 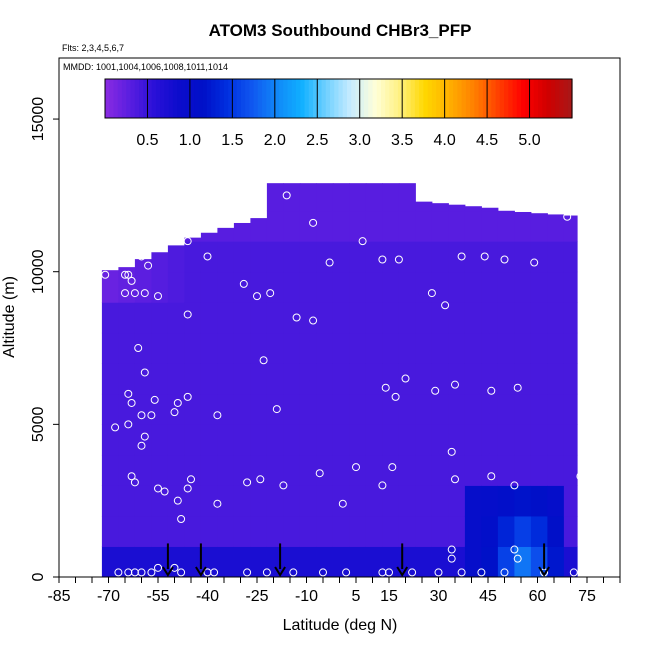 What do you see at coordinates (168, 571) in the screenshot?
I see `surface-arrow-head` at bounding box center [168, 571].